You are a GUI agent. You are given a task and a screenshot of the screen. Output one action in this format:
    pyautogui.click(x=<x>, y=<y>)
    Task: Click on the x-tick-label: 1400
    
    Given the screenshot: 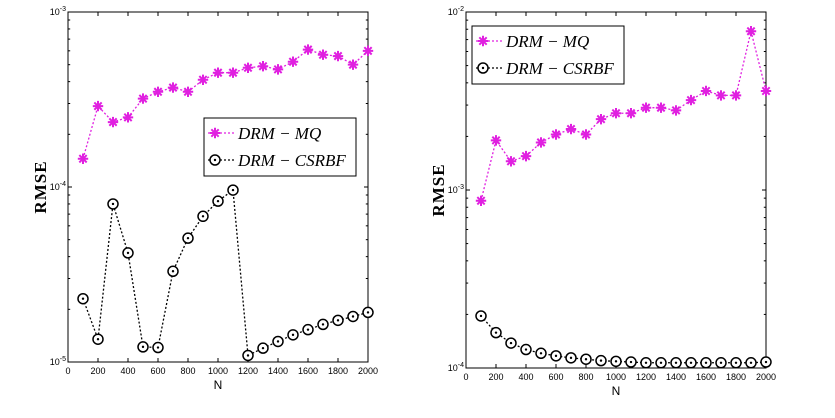 What is the action you would take?
    pyautogui.click(x=278, y=371)
    